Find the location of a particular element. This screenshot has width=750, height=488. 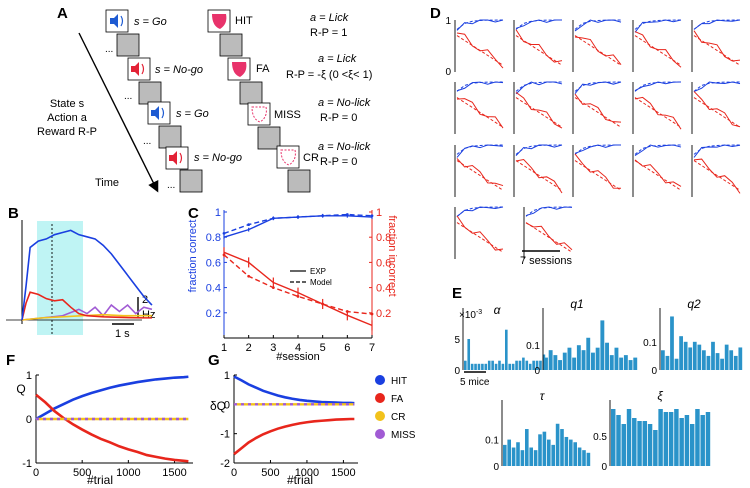

g-x-tick-label: 0 is located at coordinates (234, 473).